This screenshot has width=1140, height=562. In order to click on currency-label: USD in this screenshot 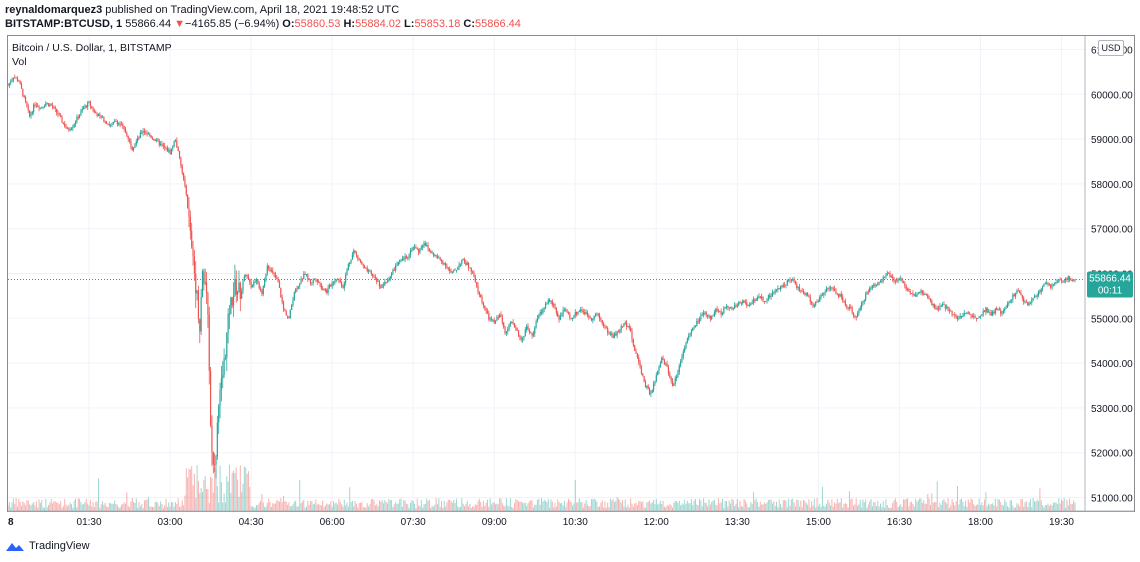, I will do `click(1111, 48)`.